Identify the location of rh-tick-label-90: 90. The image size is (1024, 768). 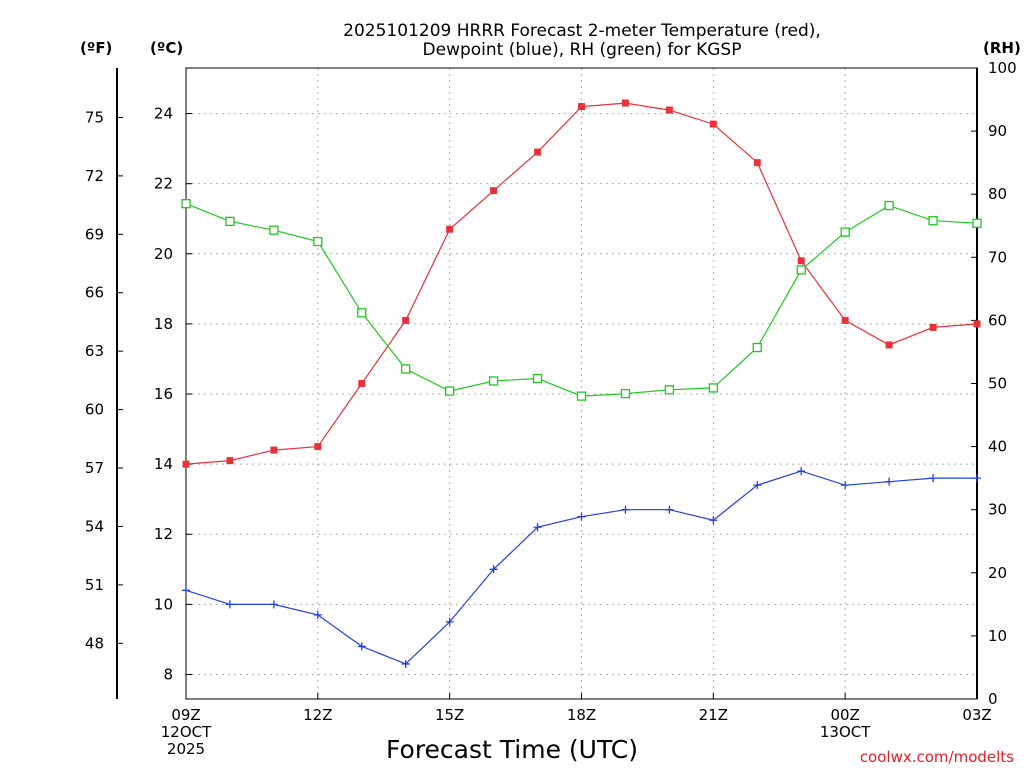
(997, 131).